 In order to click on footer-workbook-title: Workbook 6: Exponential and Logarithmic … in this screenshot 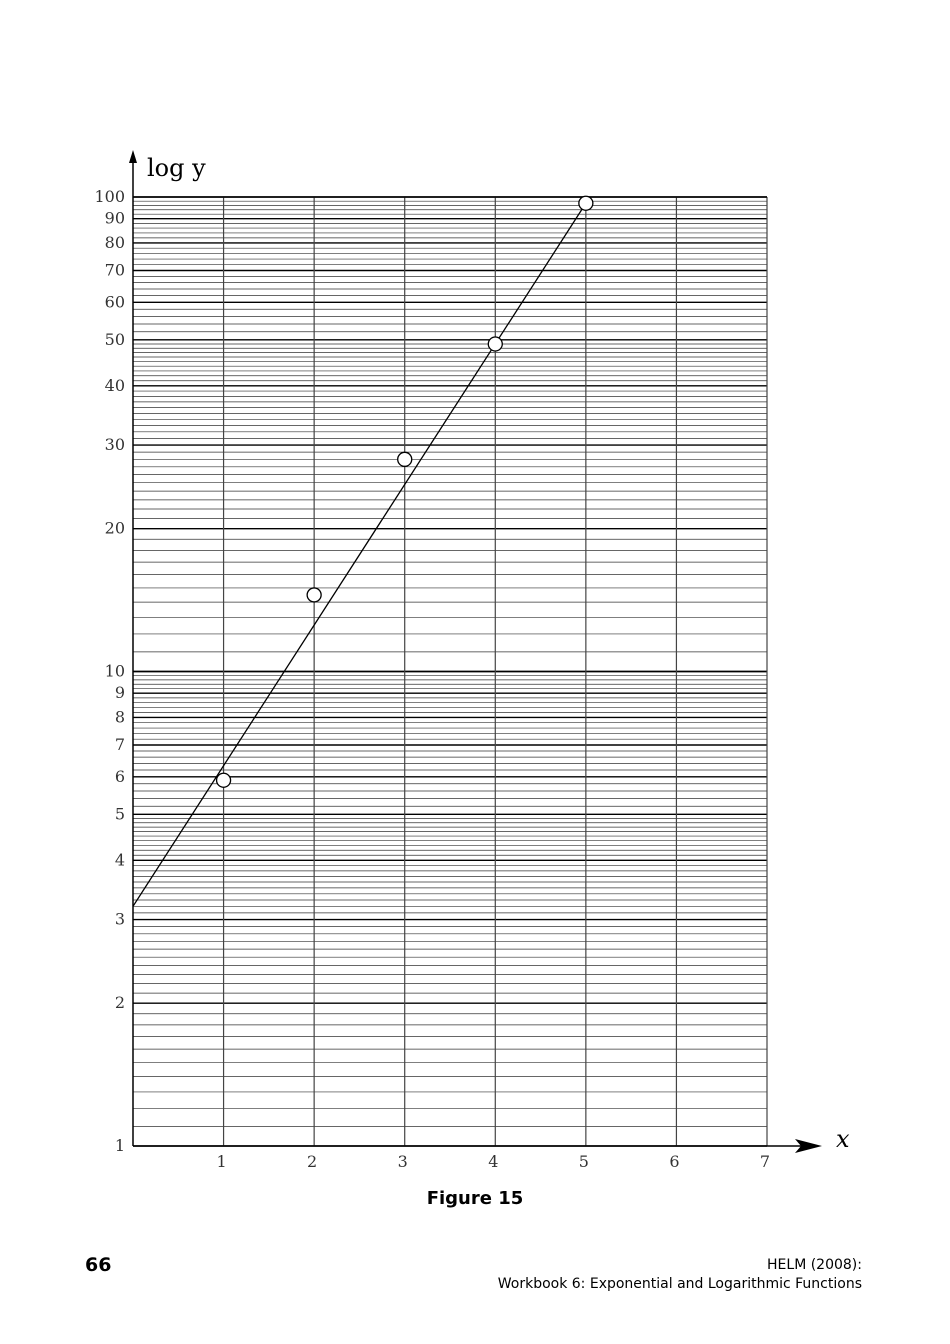, I will do `click(679, 1284)`.